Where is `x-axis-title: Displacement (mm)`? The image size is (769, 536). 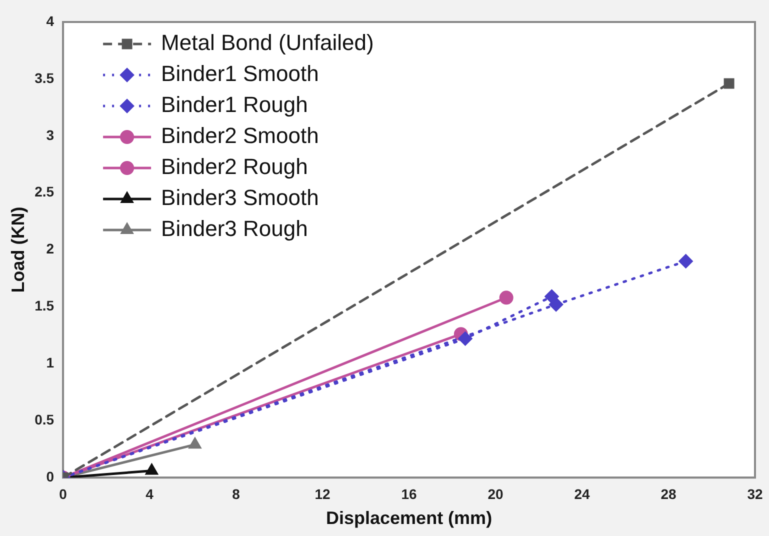
x-axis-title: Displacement (mm) is located at coordinates (409, 518).